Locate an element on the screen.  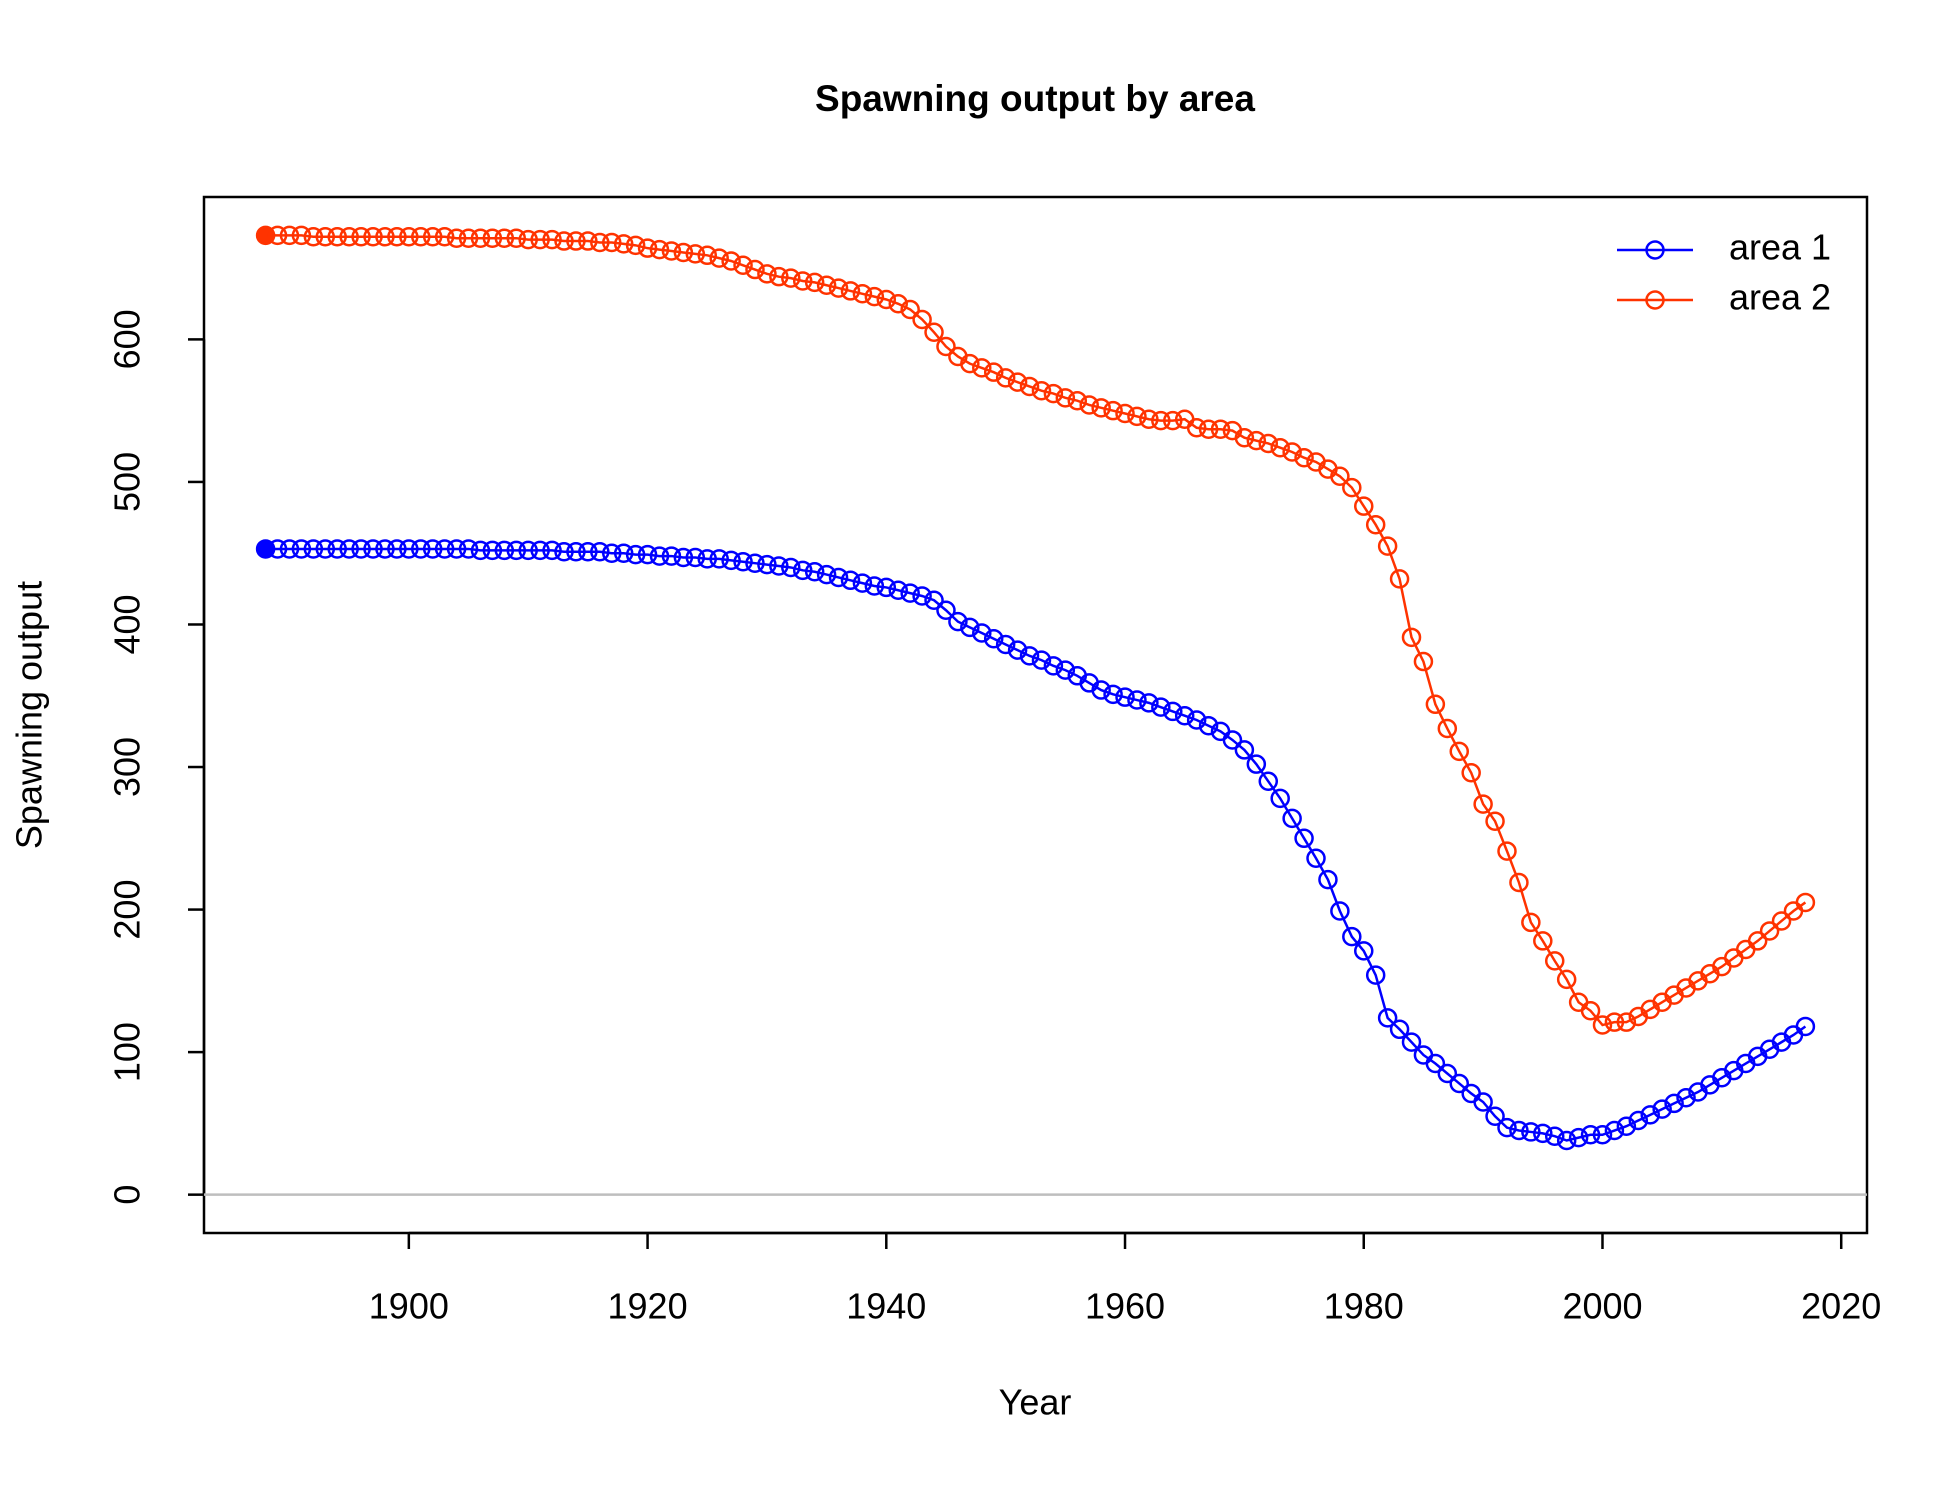
y-tick-label: 100 is located at coordinates (127, 1052).